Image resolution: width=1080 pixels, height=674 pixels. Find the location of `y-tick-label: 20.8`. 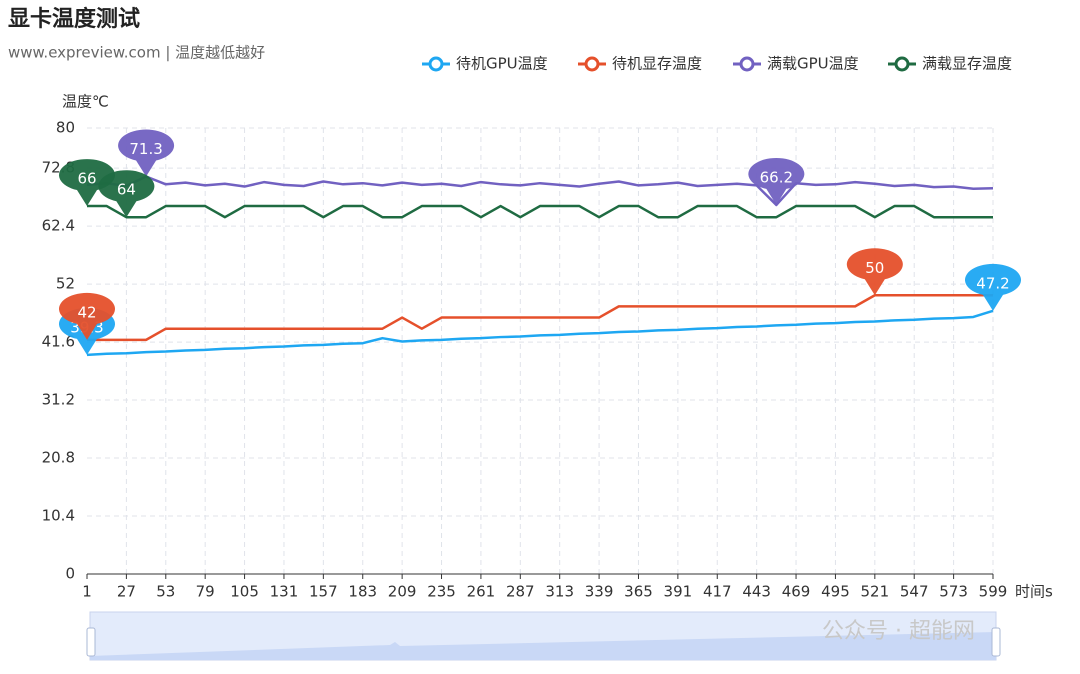

y-tick-label: 20.8 is located at coordinates (58, 458).